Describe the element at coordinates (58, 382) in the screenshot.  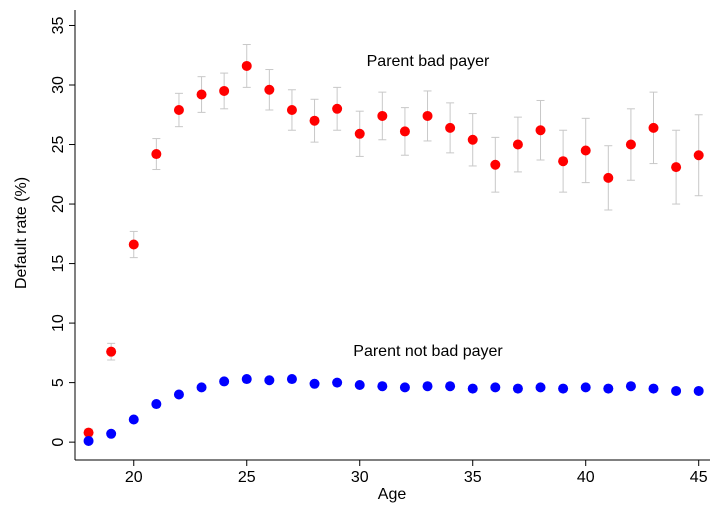
I see `y-tick-label: 5` at that location.